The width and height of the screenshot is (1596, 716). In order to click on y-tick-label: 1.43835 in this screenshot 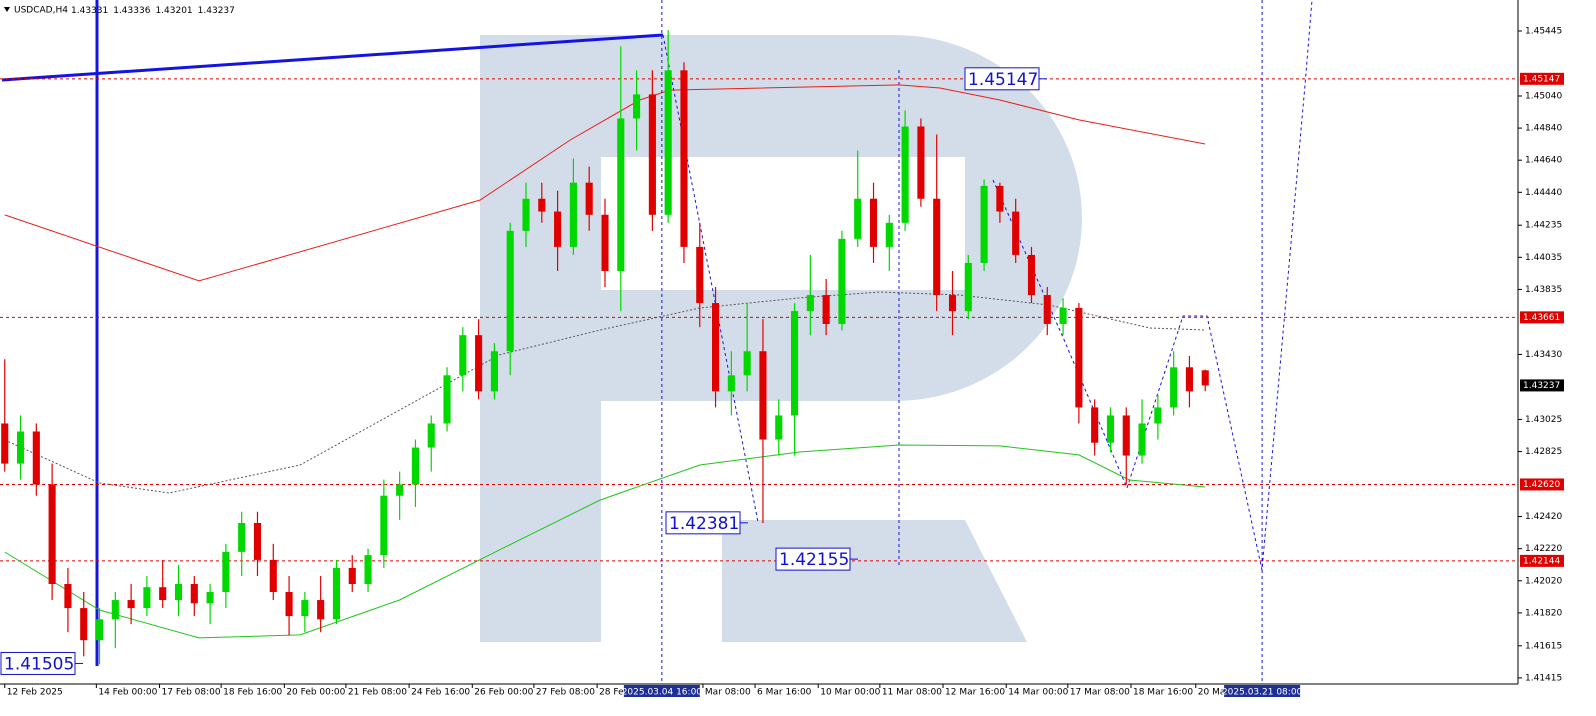, I will do `click(1543, 290)`.